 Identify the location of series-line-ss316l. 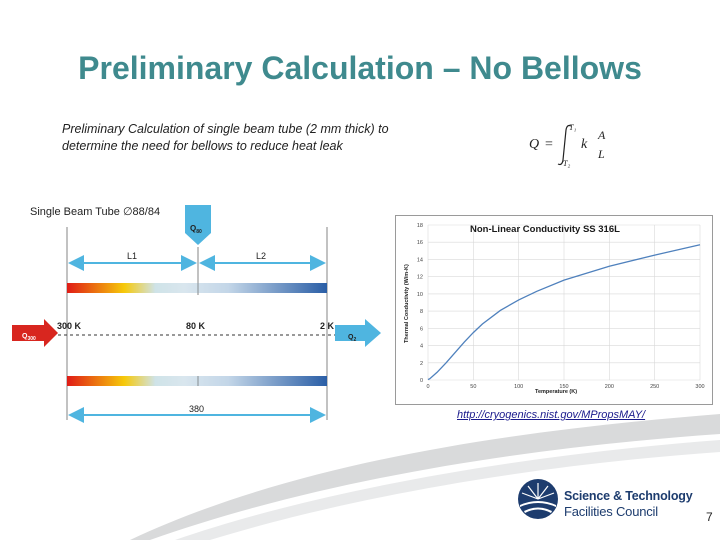
(564, 312).